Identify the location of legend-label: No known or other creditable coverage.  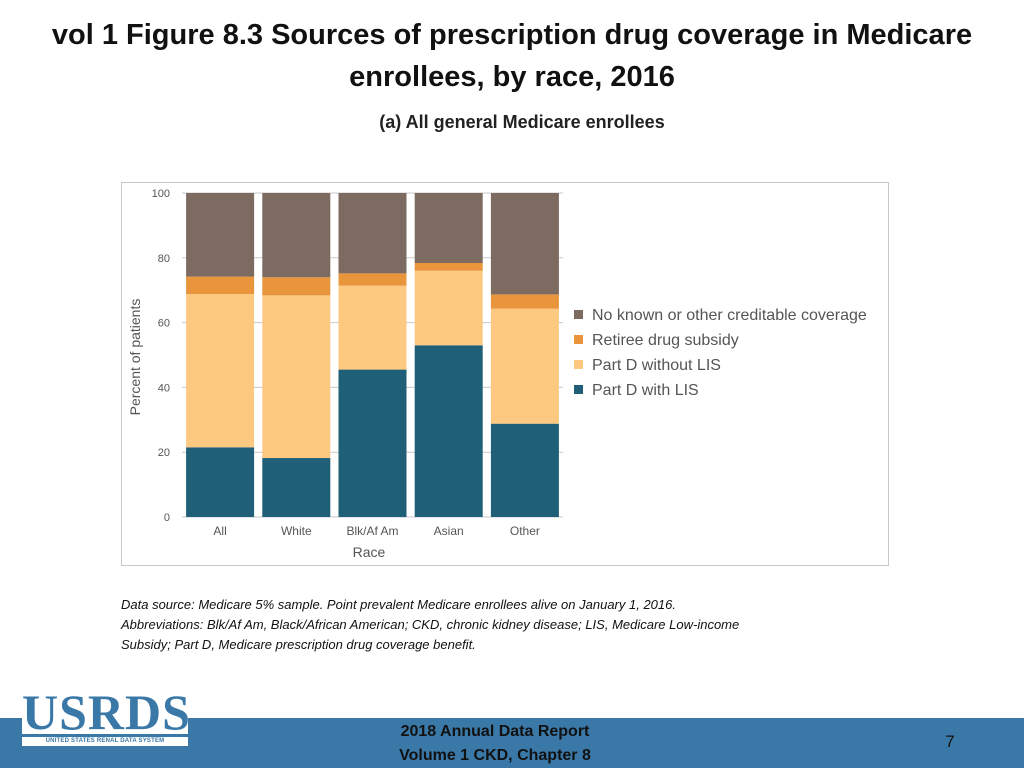
(729, 315).